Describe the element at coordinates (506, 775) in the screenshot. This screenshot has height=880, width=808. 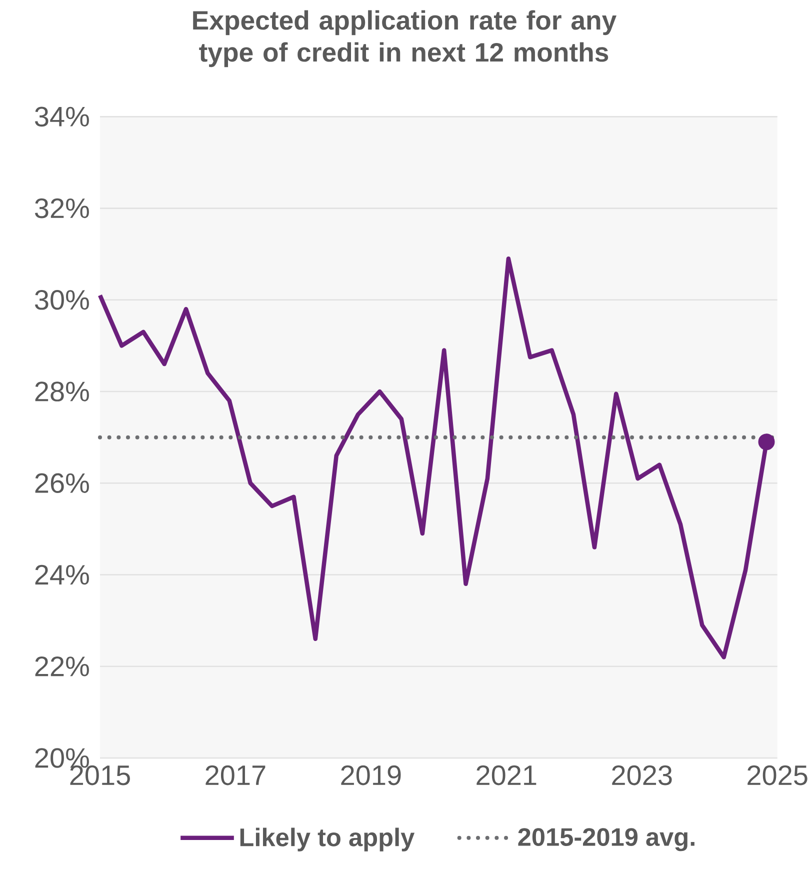
I see `x-tick-label: 2021` at that location.